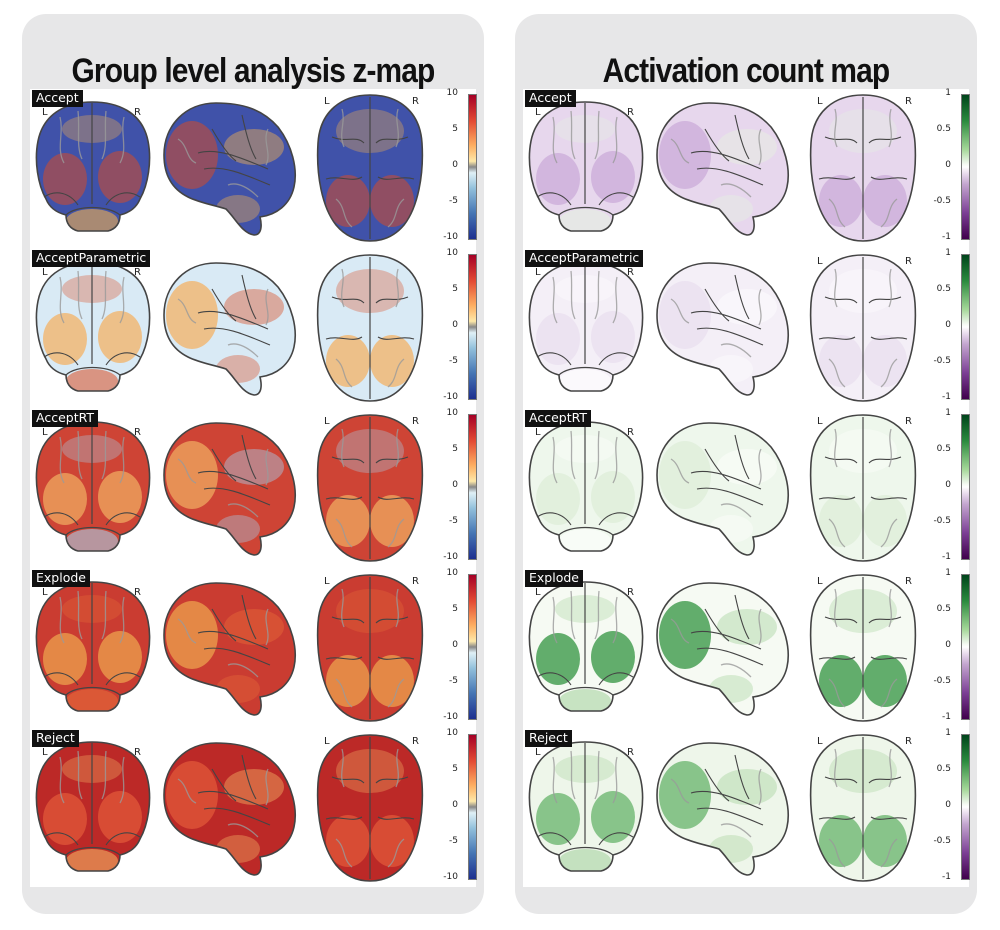  What do you see at coordinates (746, 71) in the screenshot?
I see `panel-title: Activation count map` at bounding box center [746, 71].